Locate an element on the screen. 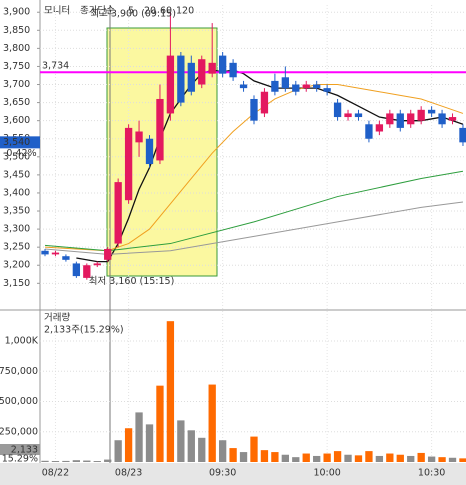 The height and width of the screenshot is (485, 466). y-tick-label: 750,000 is located at coordinates (19, 371).